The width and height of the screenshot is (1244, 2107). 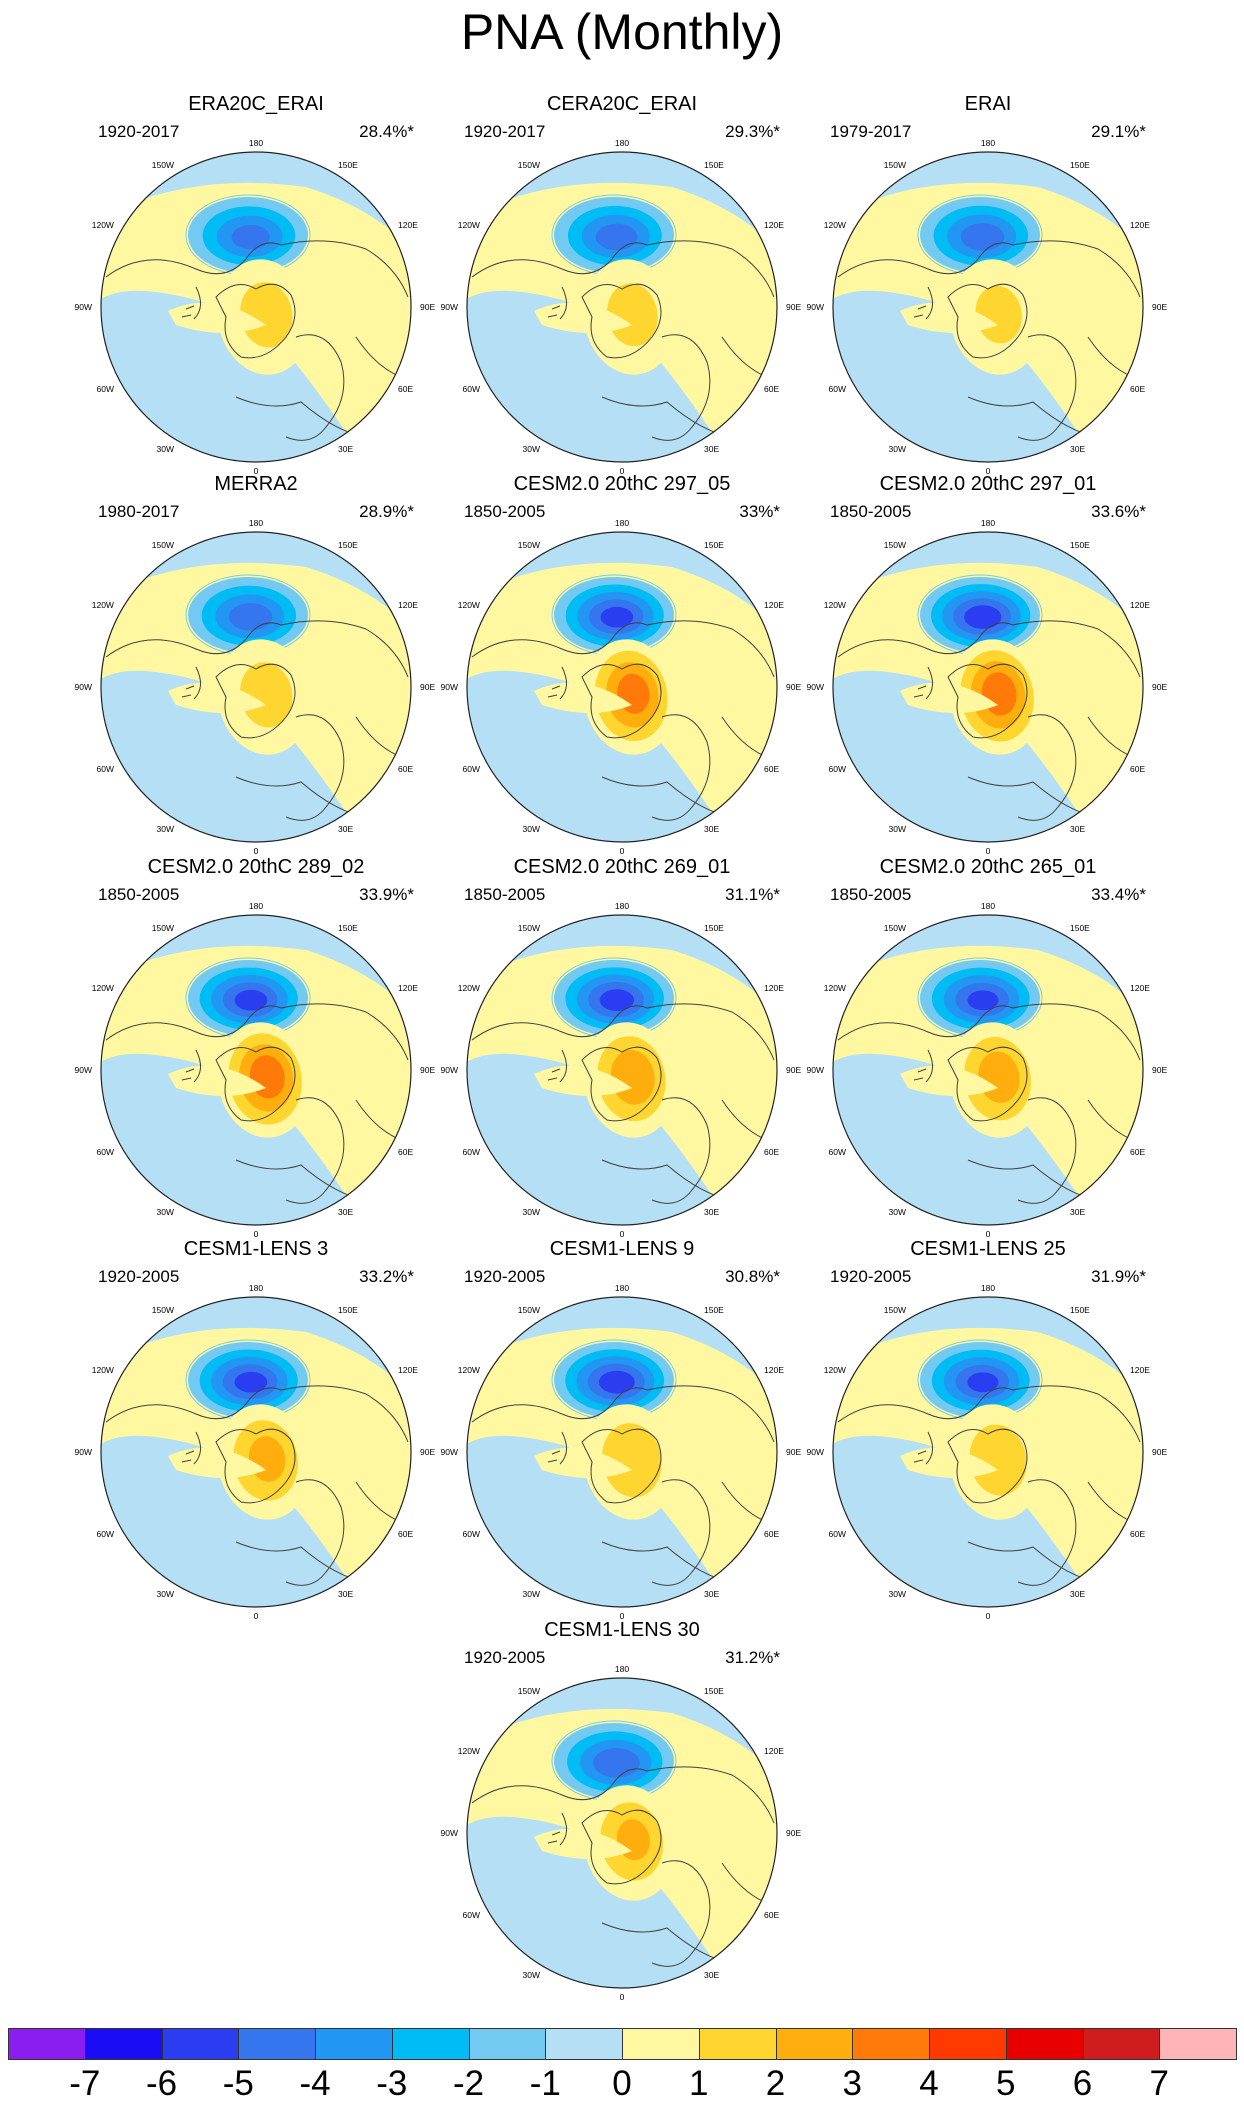 What do you see at coordinates (752, 1276) in the screenshot?
I see `panel-variance: 30.8%*` at bounding box center [752, 1276].